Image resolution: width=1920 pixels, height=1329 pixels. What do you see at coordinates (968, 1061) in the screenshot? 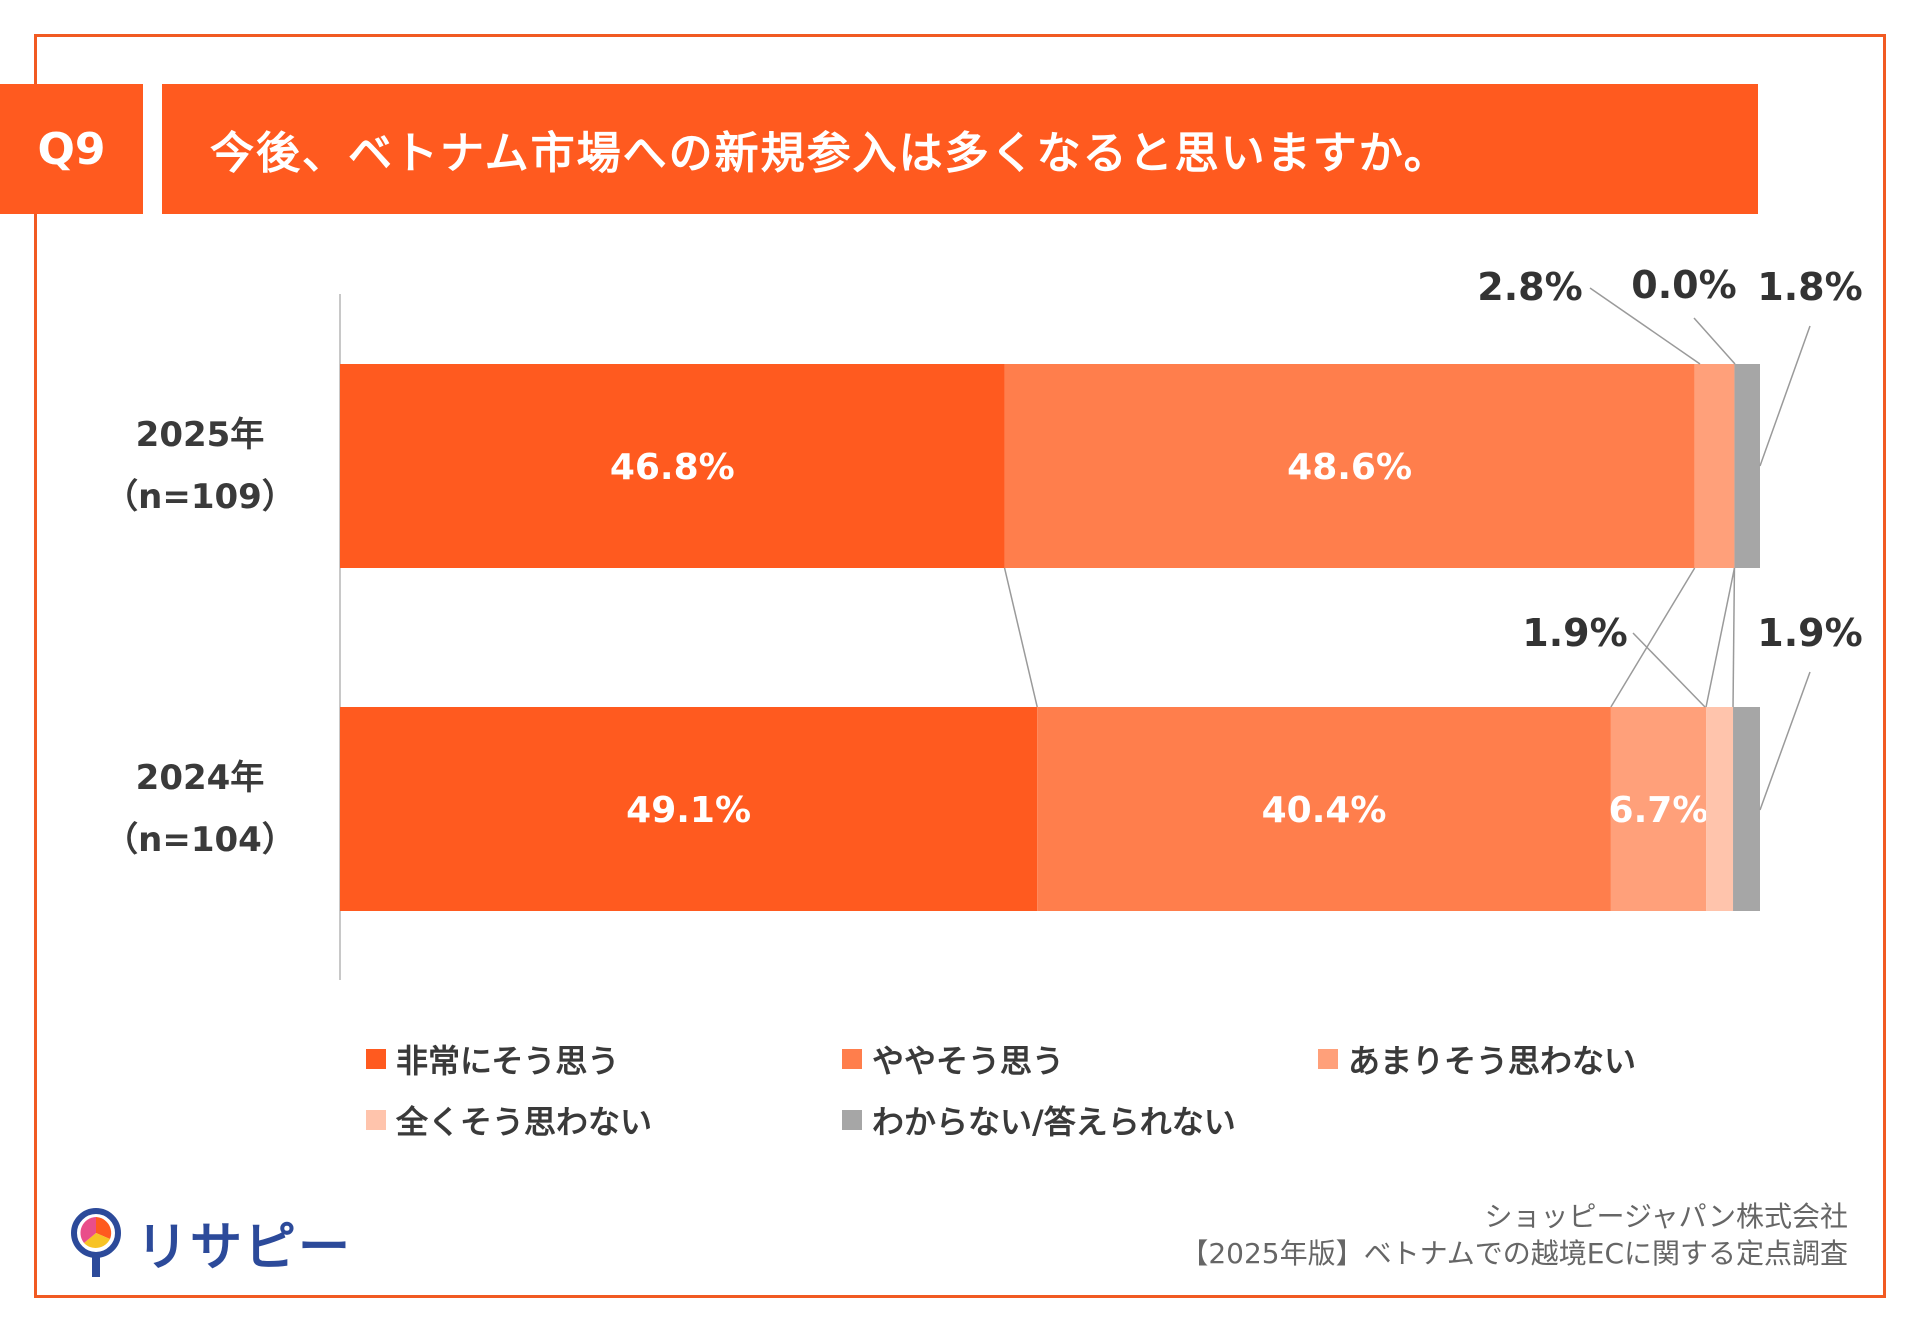
I see `legend-label: ややそう思う` at bounding box center [968, 1061].